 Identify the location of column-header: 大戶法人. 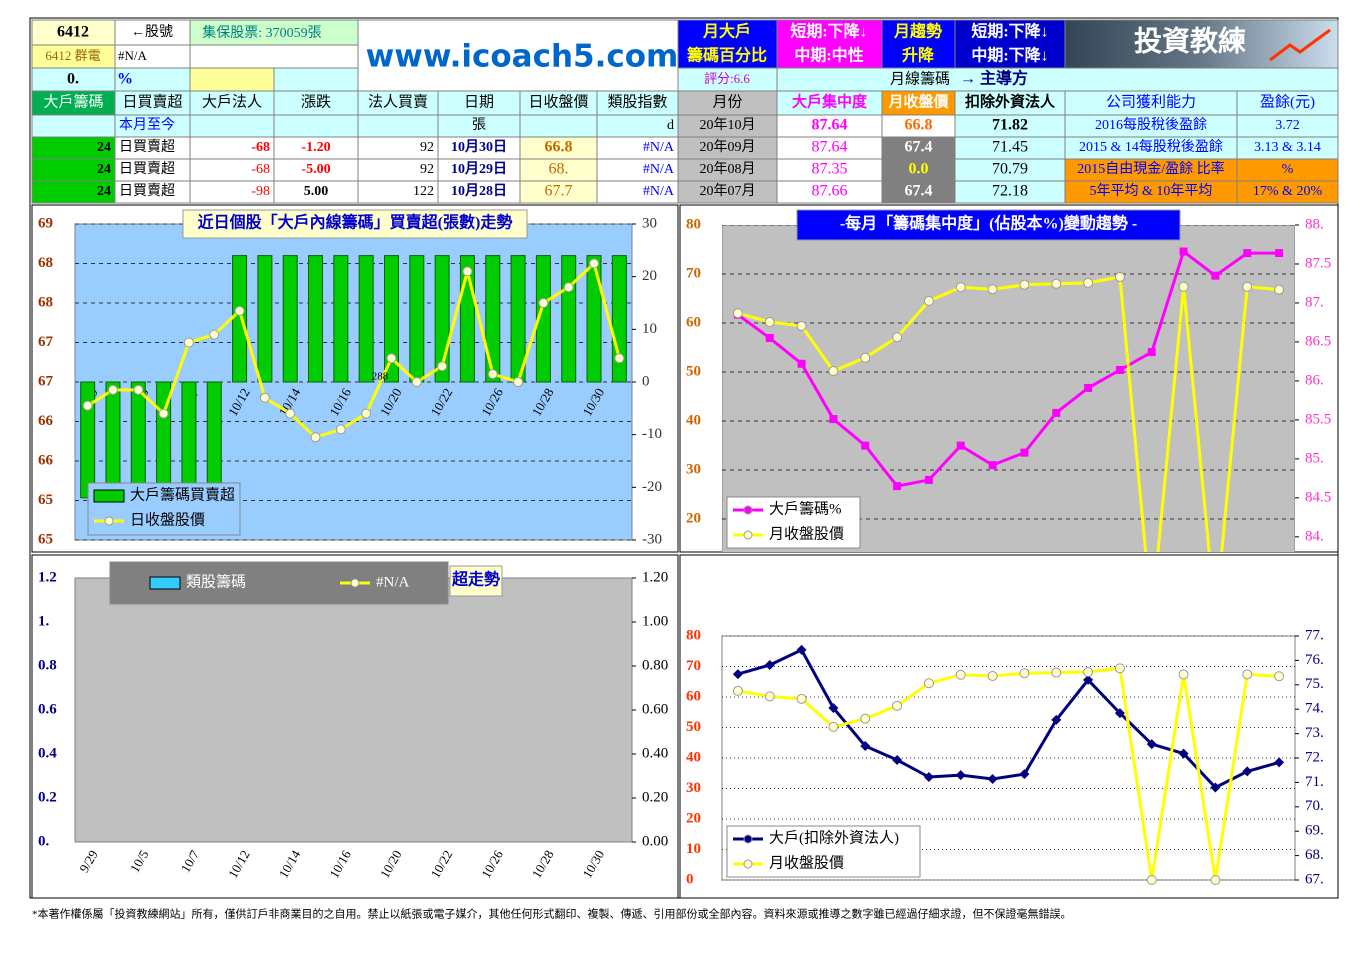
(232, 101).